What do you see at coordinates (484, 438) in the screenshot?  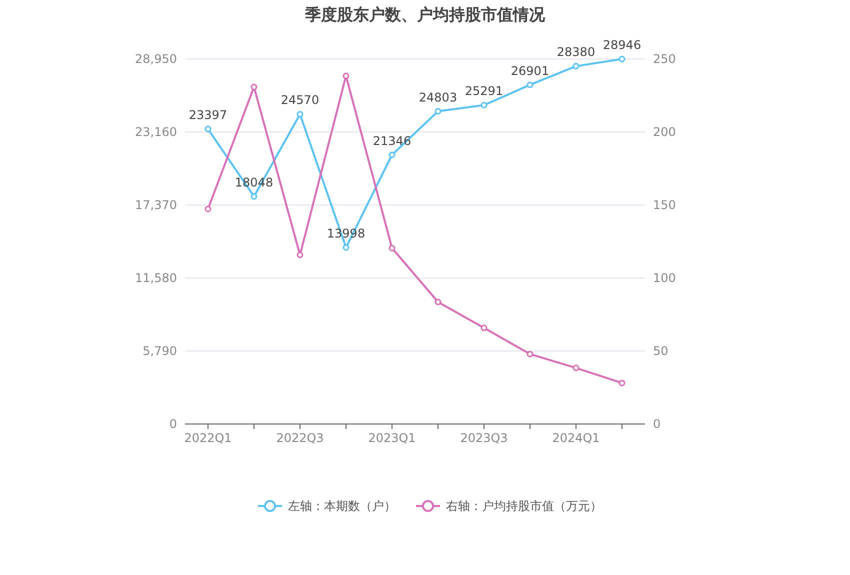 I see `x-tick-label: 2023Q3` at bounding box center [484, 438].